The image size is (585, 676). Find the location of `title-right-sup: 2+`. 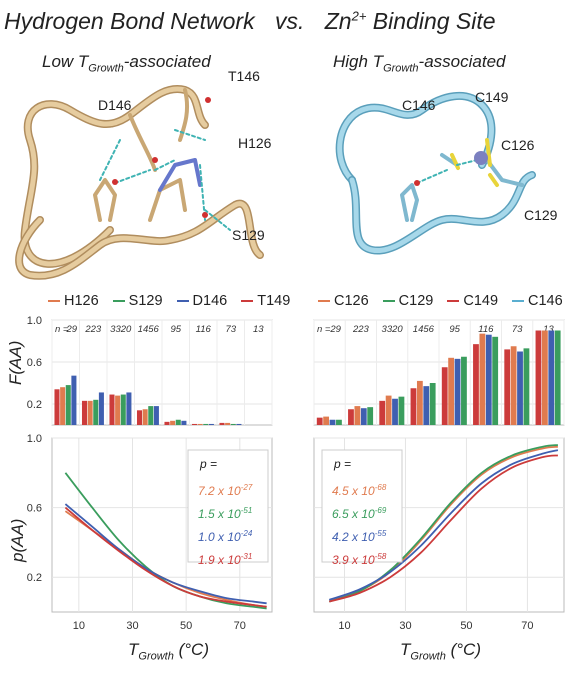

title-right-sup: 2+ is located at coordinates (359, 16).